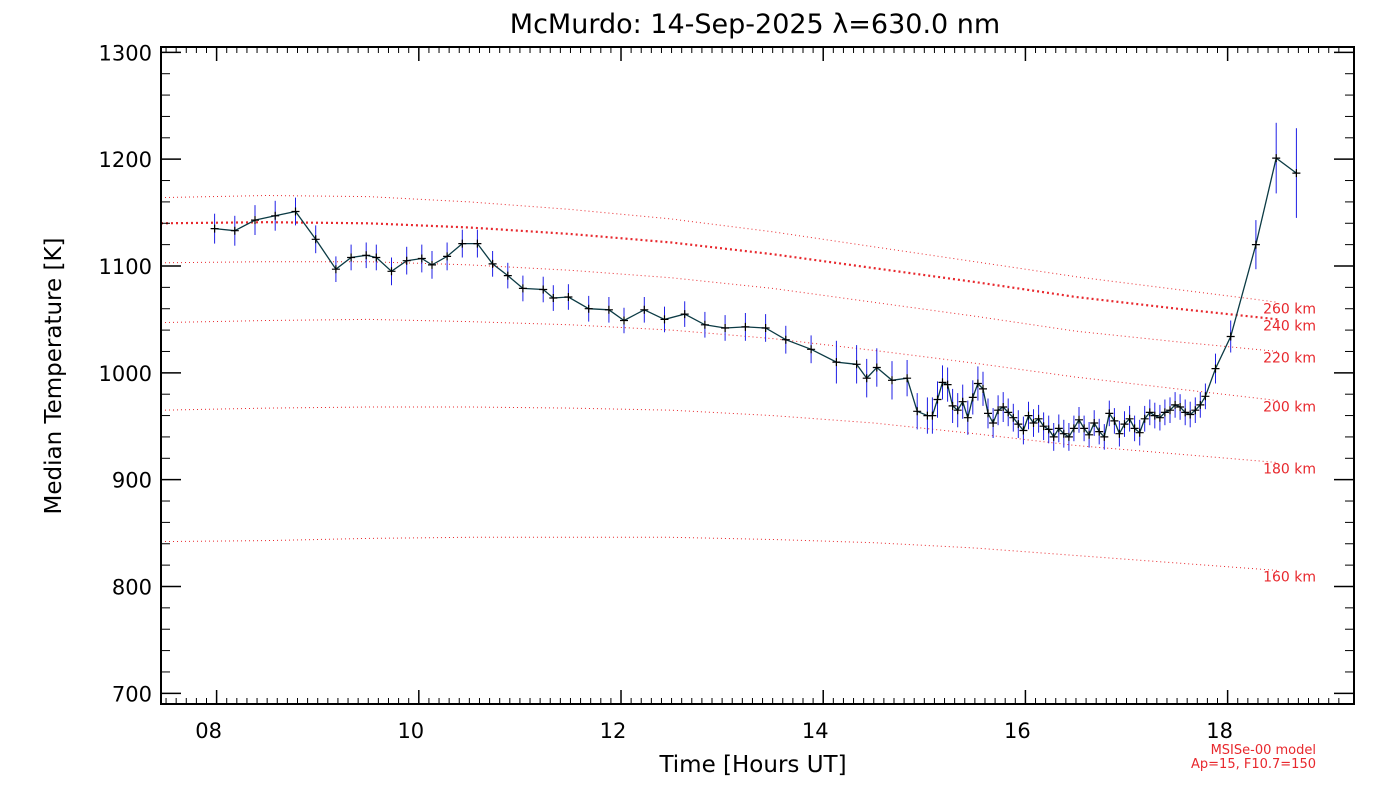 Image resolution: width=1400 pixels, height=800 pixels. Describe the element at coordinates (125, 160) in the screenshot. I see `y-tick-label: 1200` at that location.